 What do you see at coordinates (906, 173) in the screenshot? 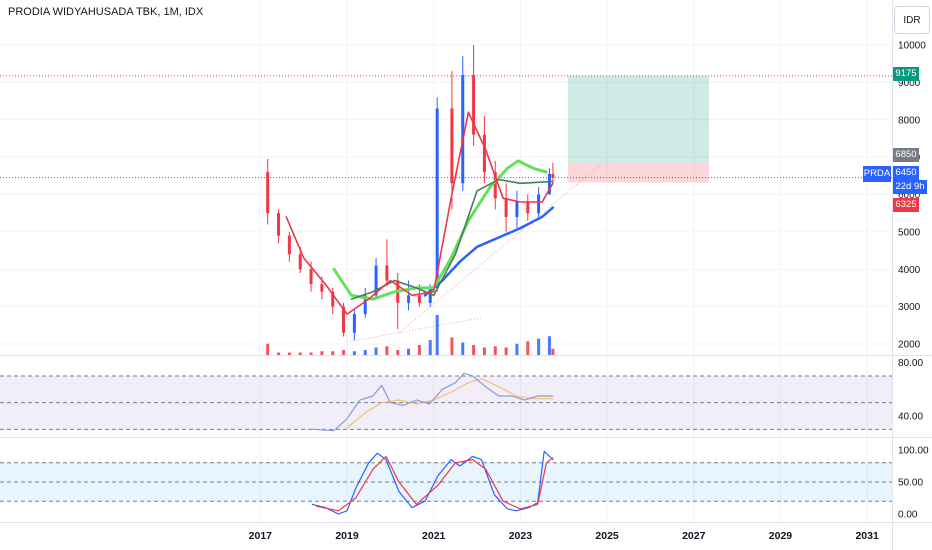
I see `last-price-tag: 6450` at bounding box center [906, 173].